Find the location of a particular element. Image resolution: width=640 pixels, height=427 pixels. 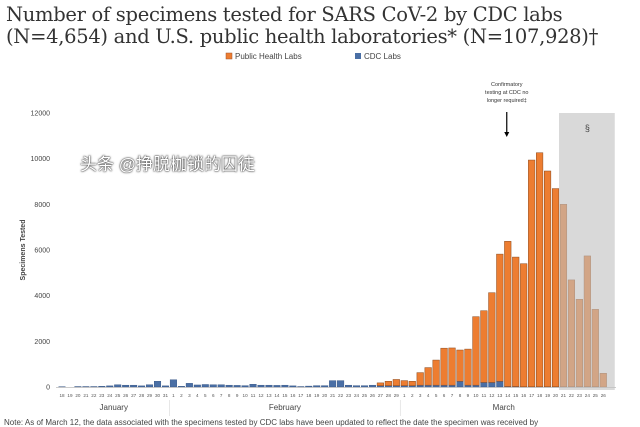

x-tick-label: 17 is located at coordinates (532, 395).